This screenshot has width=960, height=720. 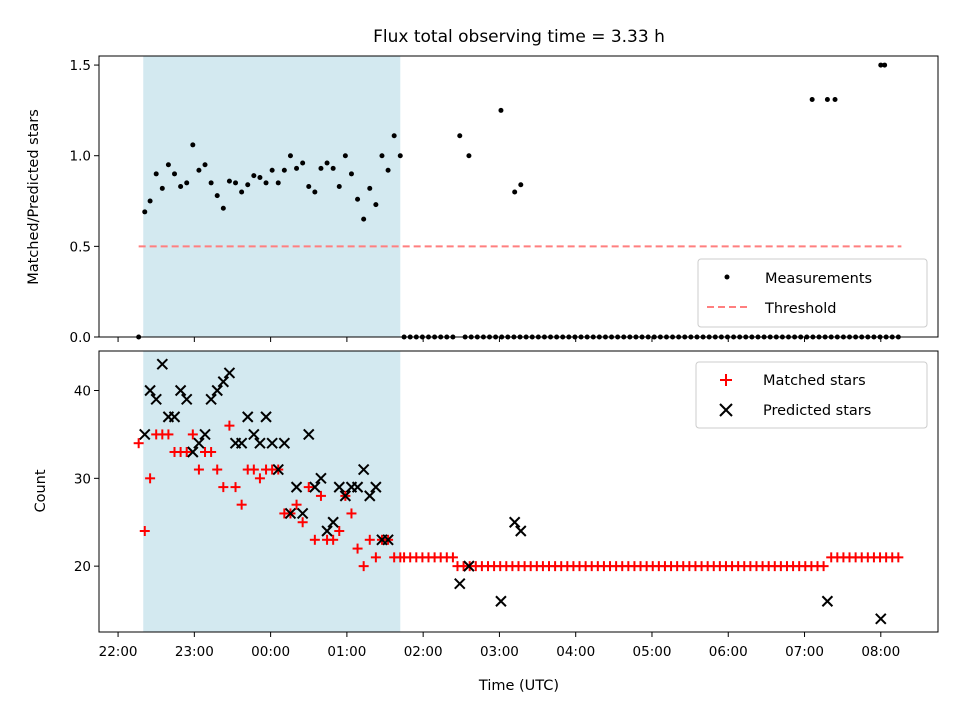 What do you see at coordinates (575, 652) in the screenshot?
I see `bottom-xtick-label: 04:00` at bounding box center [575, 652].